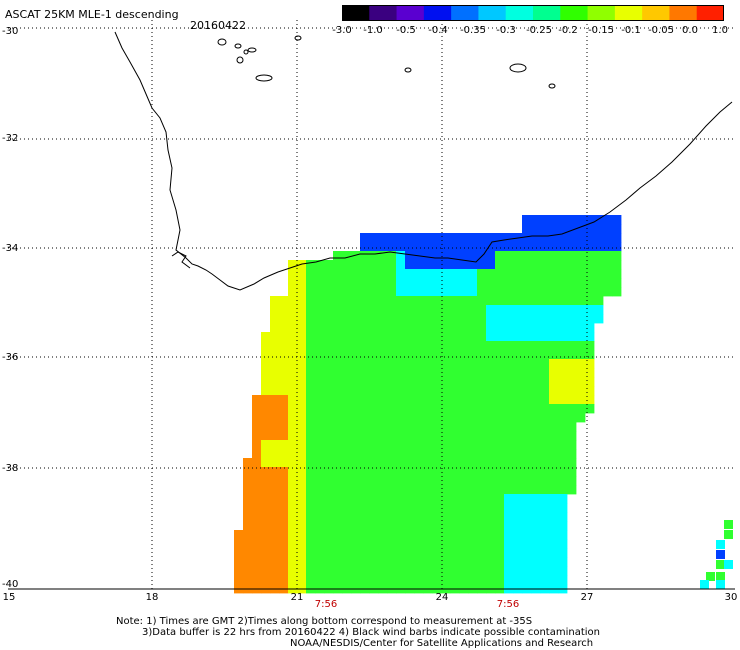 Image resolution: width=740 pixels, height=650 pixels. What do you see at coordinates (356, 13) in the screenshot?
I see `colorbar-swatch` at bounding box center [356, 13].